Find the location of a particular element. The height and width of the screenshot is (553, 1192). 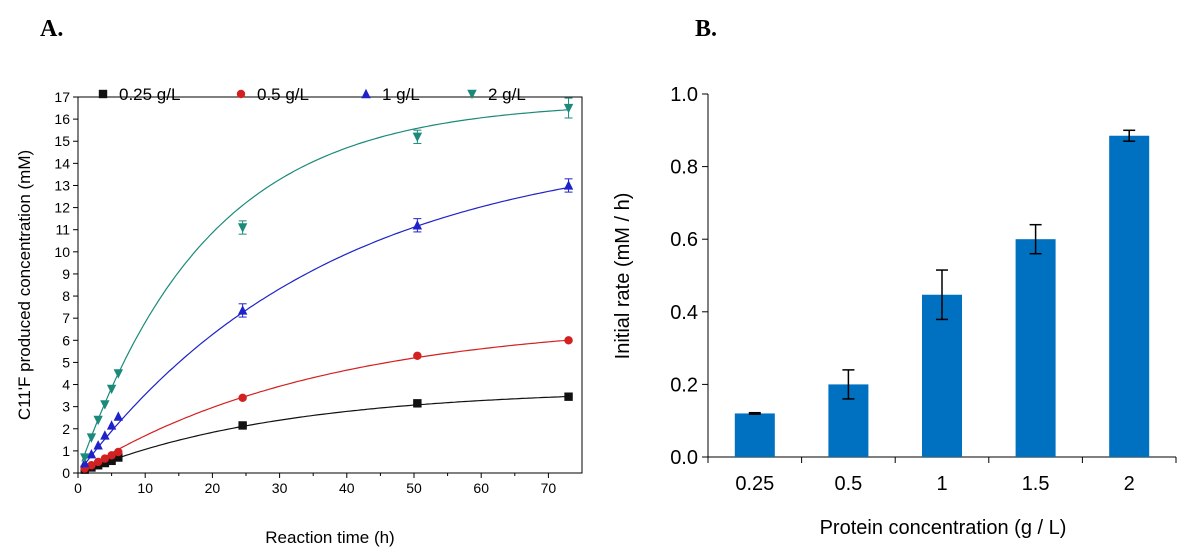

y-tick-label-a: 12 is located at coordinates (62, 208).